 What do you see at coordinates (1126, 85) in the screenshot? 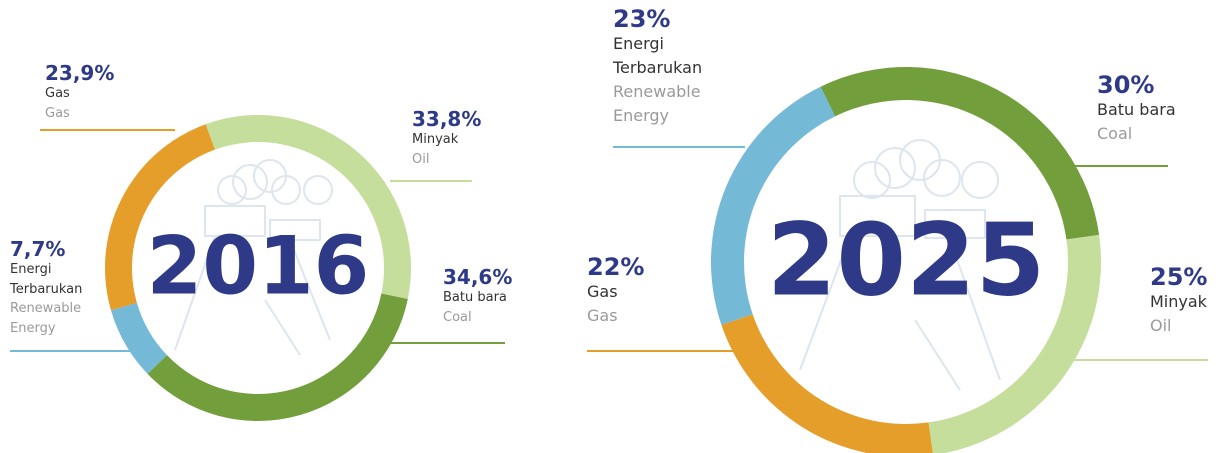
I see `value-label: 30%` at bounding box center [1126, 85].